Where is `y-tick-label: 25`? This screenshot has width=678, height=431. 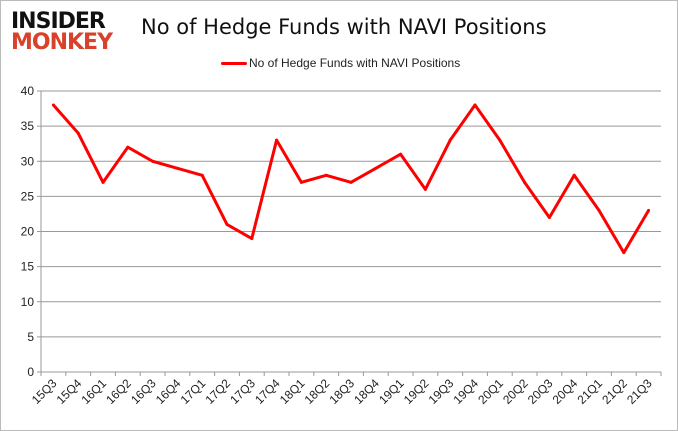 y-tick-label: 25 is located at coordinates (28, 196).